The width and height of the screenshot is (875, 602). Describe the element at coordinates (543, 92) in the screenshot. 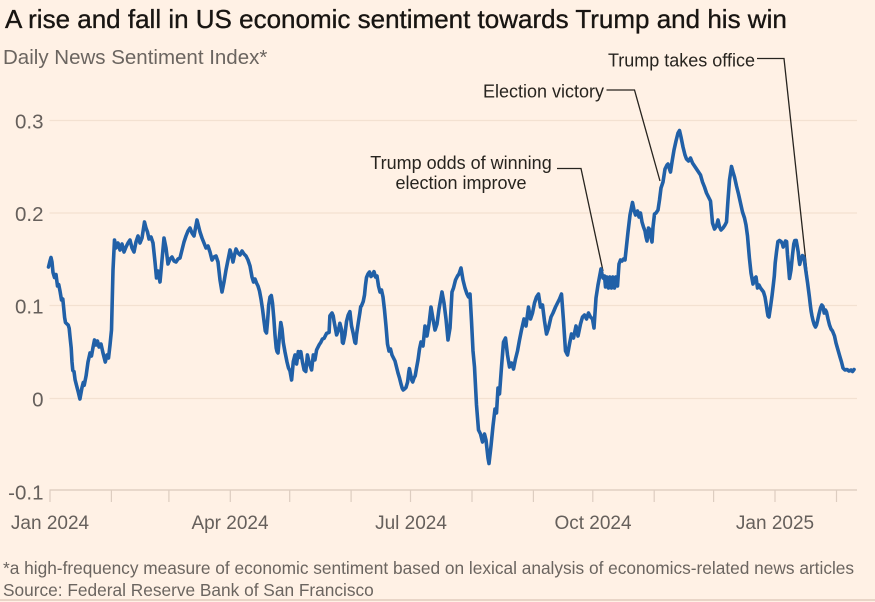

I see `svg-text: Election victory` at that location.